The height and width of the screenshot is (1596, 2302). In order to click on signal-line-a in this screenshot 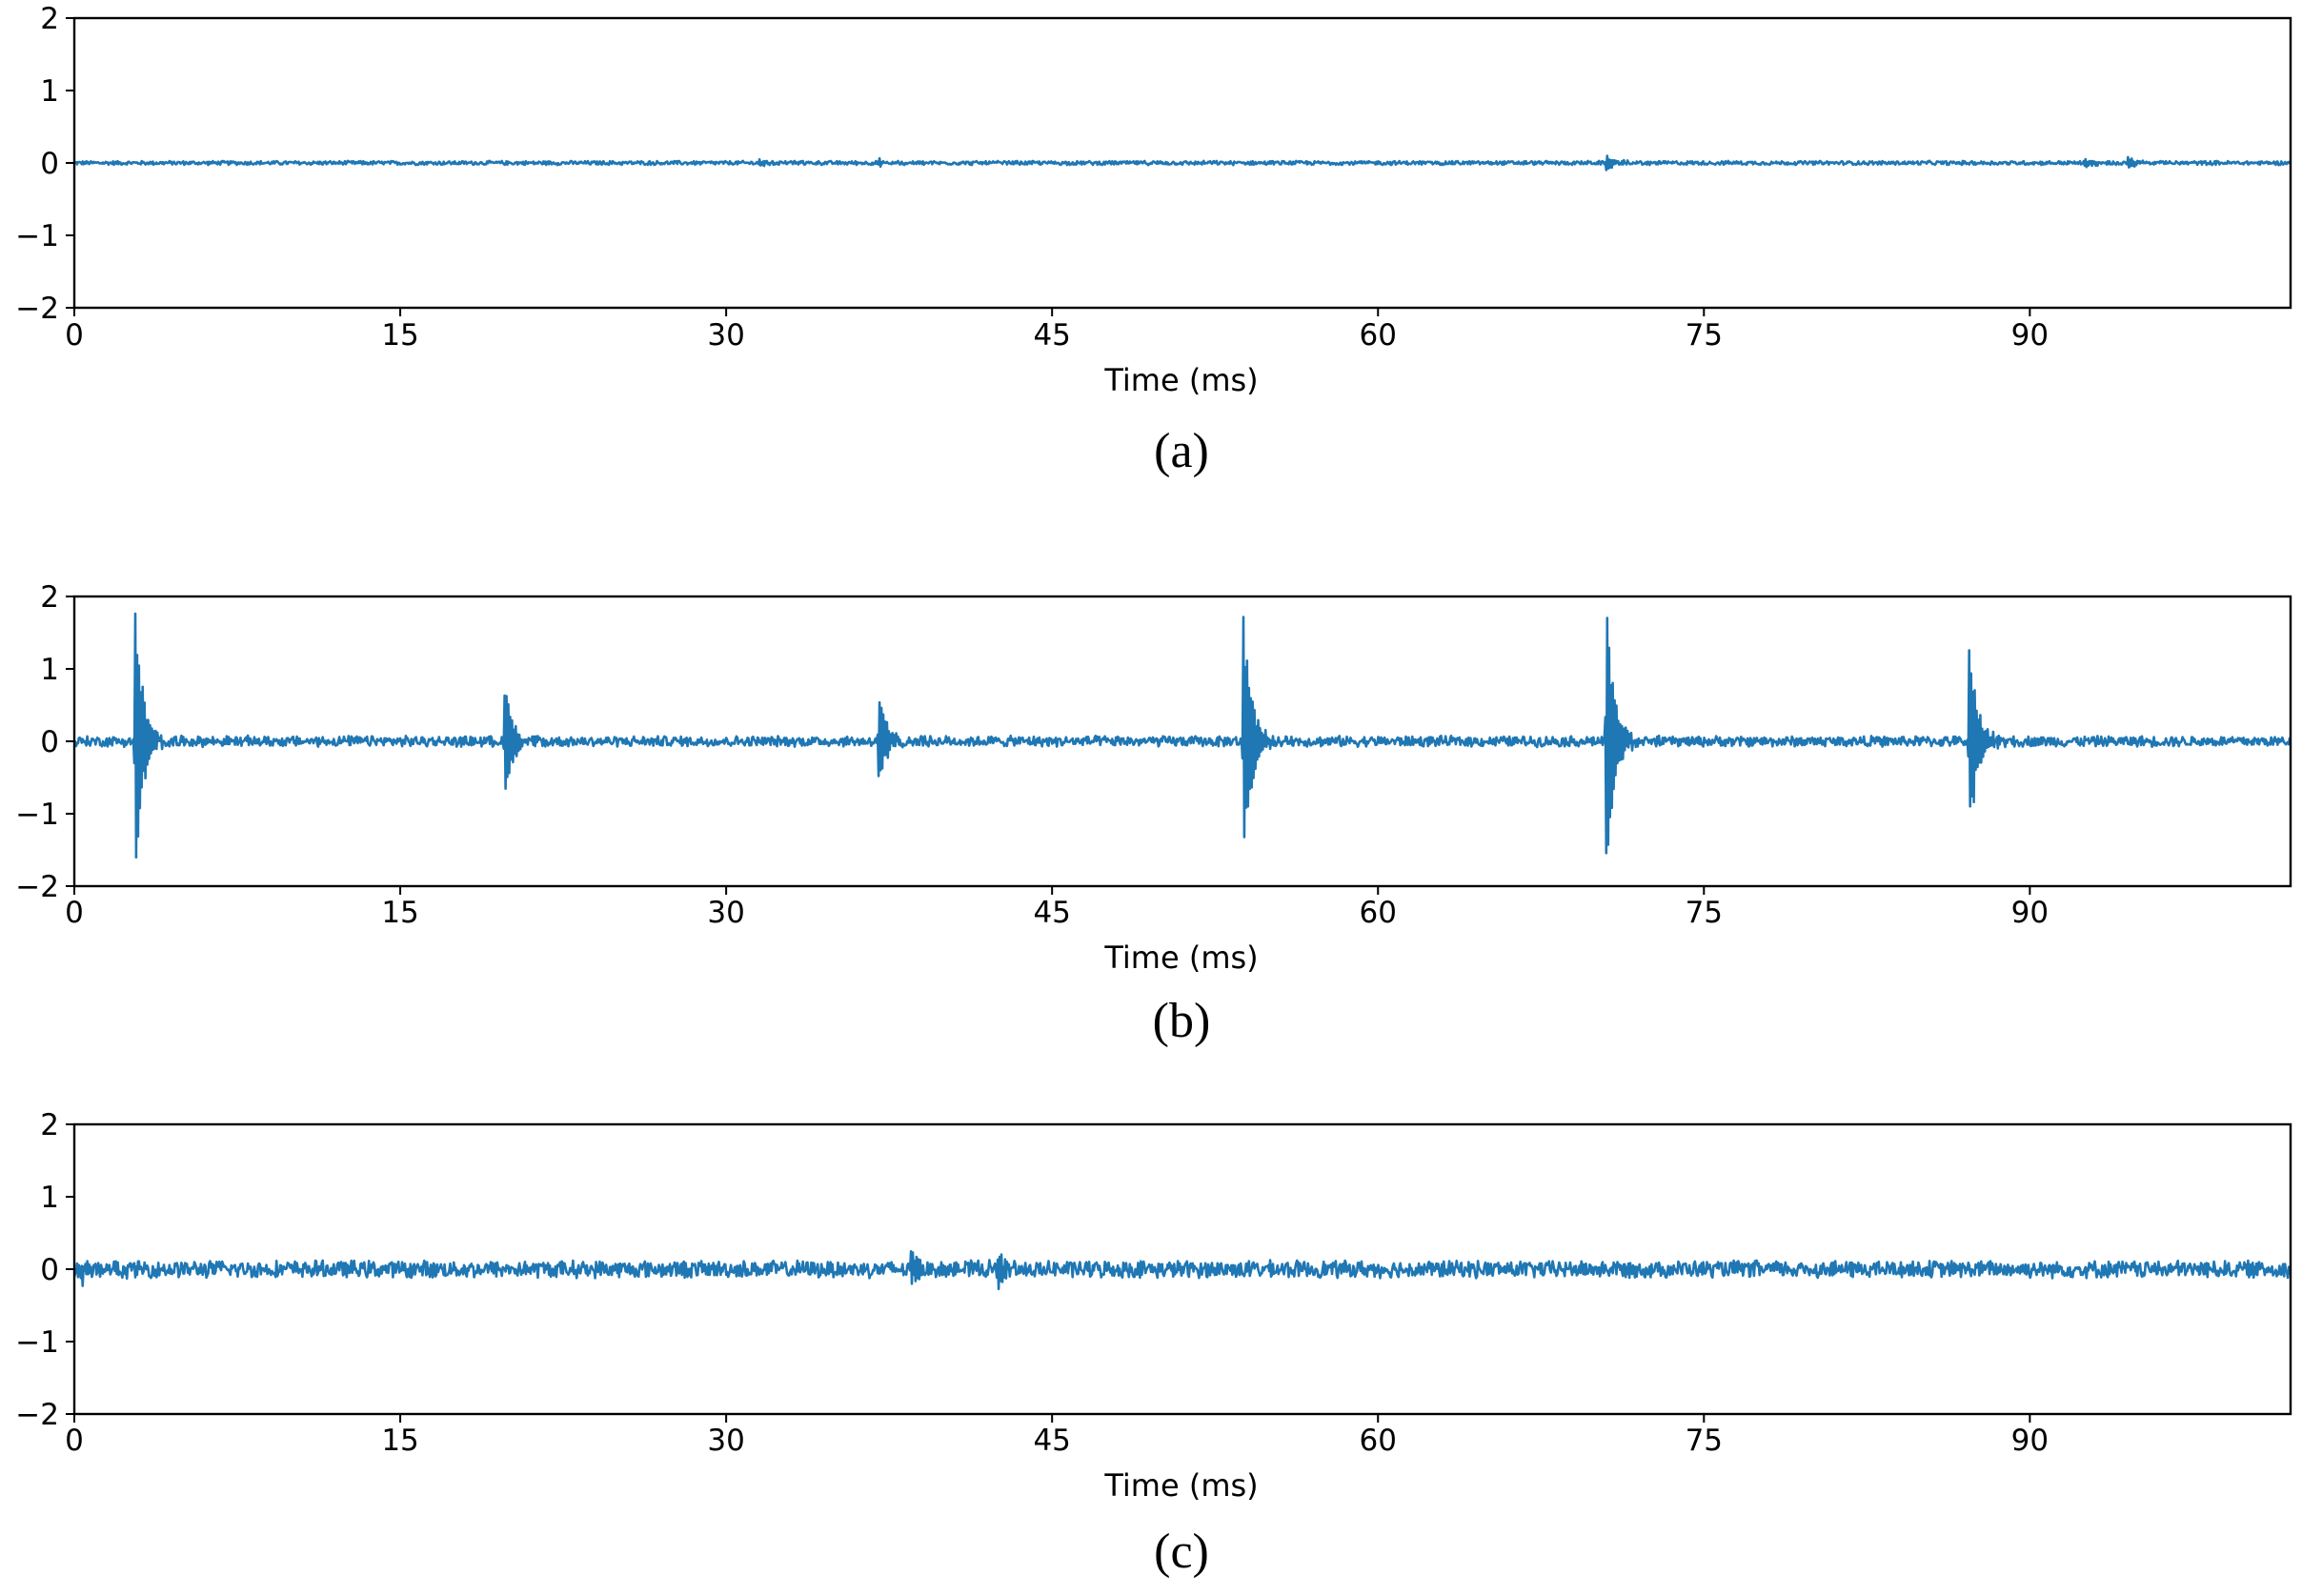, I will do `click(1182, 163)`.